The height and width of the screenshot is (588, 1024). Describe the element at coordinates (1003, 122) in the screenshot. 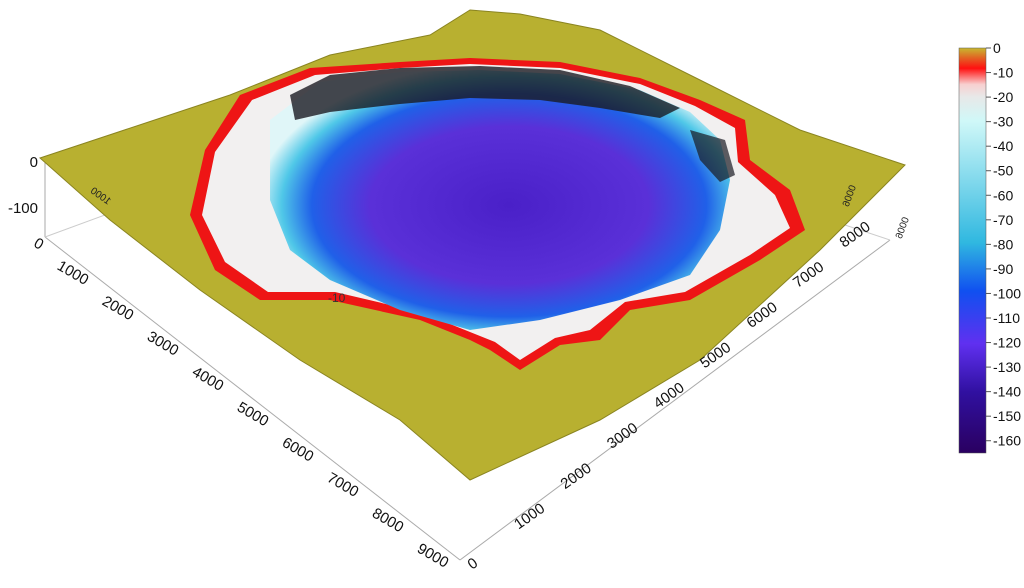

I see `colorbar-tick-label: -30` at that location.